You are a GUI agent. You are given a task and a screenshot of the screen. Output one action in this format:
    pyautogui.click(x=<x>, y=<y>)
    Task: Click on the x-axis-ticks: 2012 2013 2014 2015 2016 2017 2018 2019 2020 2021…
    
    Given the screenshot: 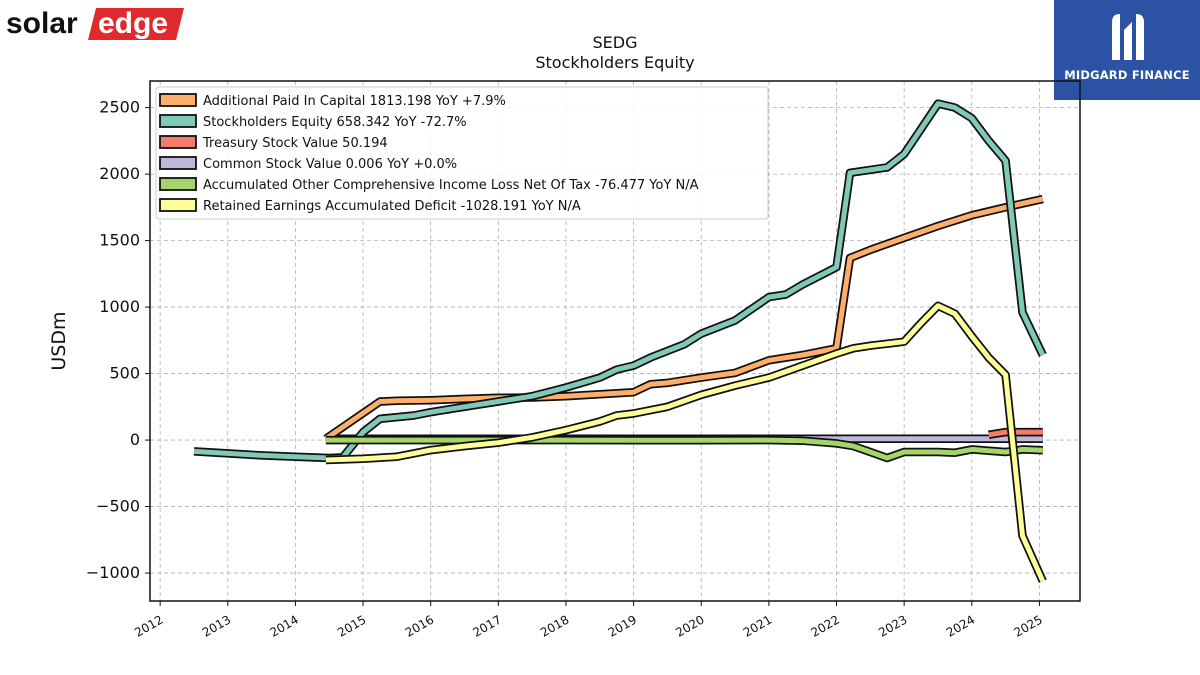 What is the action you would take?
    pyautogui.click(x=588, y=620)
    